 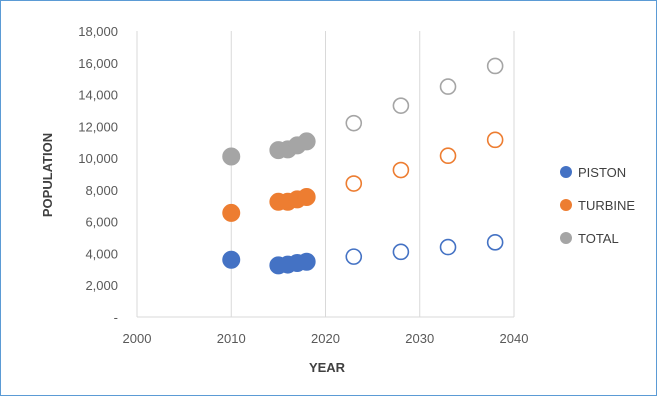 I want to click on y-tick-label: 18,000, so click(x=98, y=31).